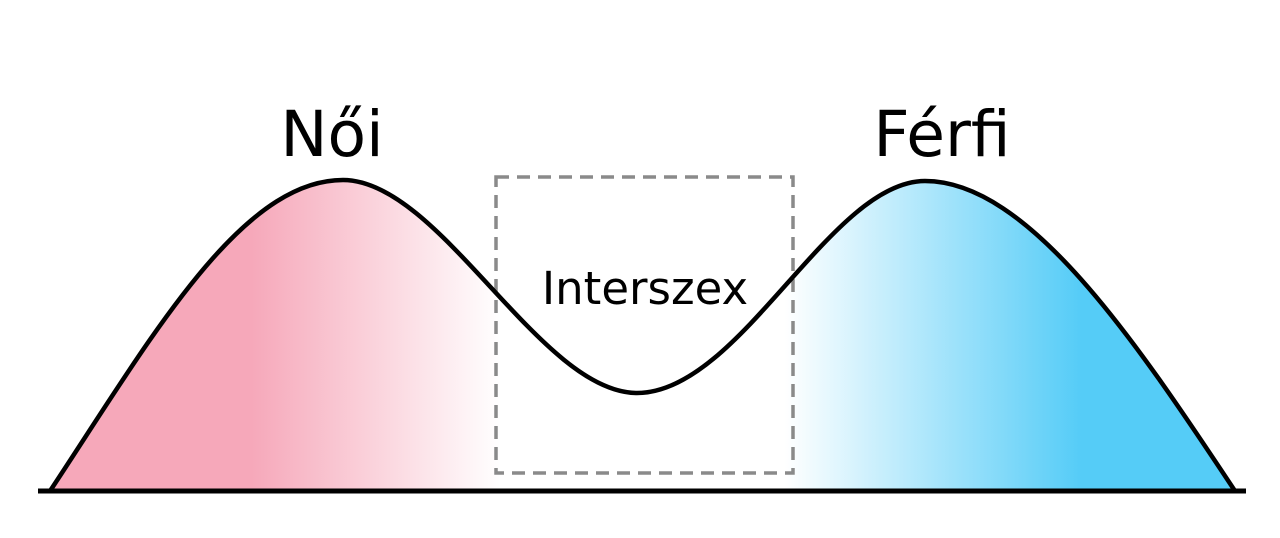  I want to click on male-label: Férfi, so click(941, 134).